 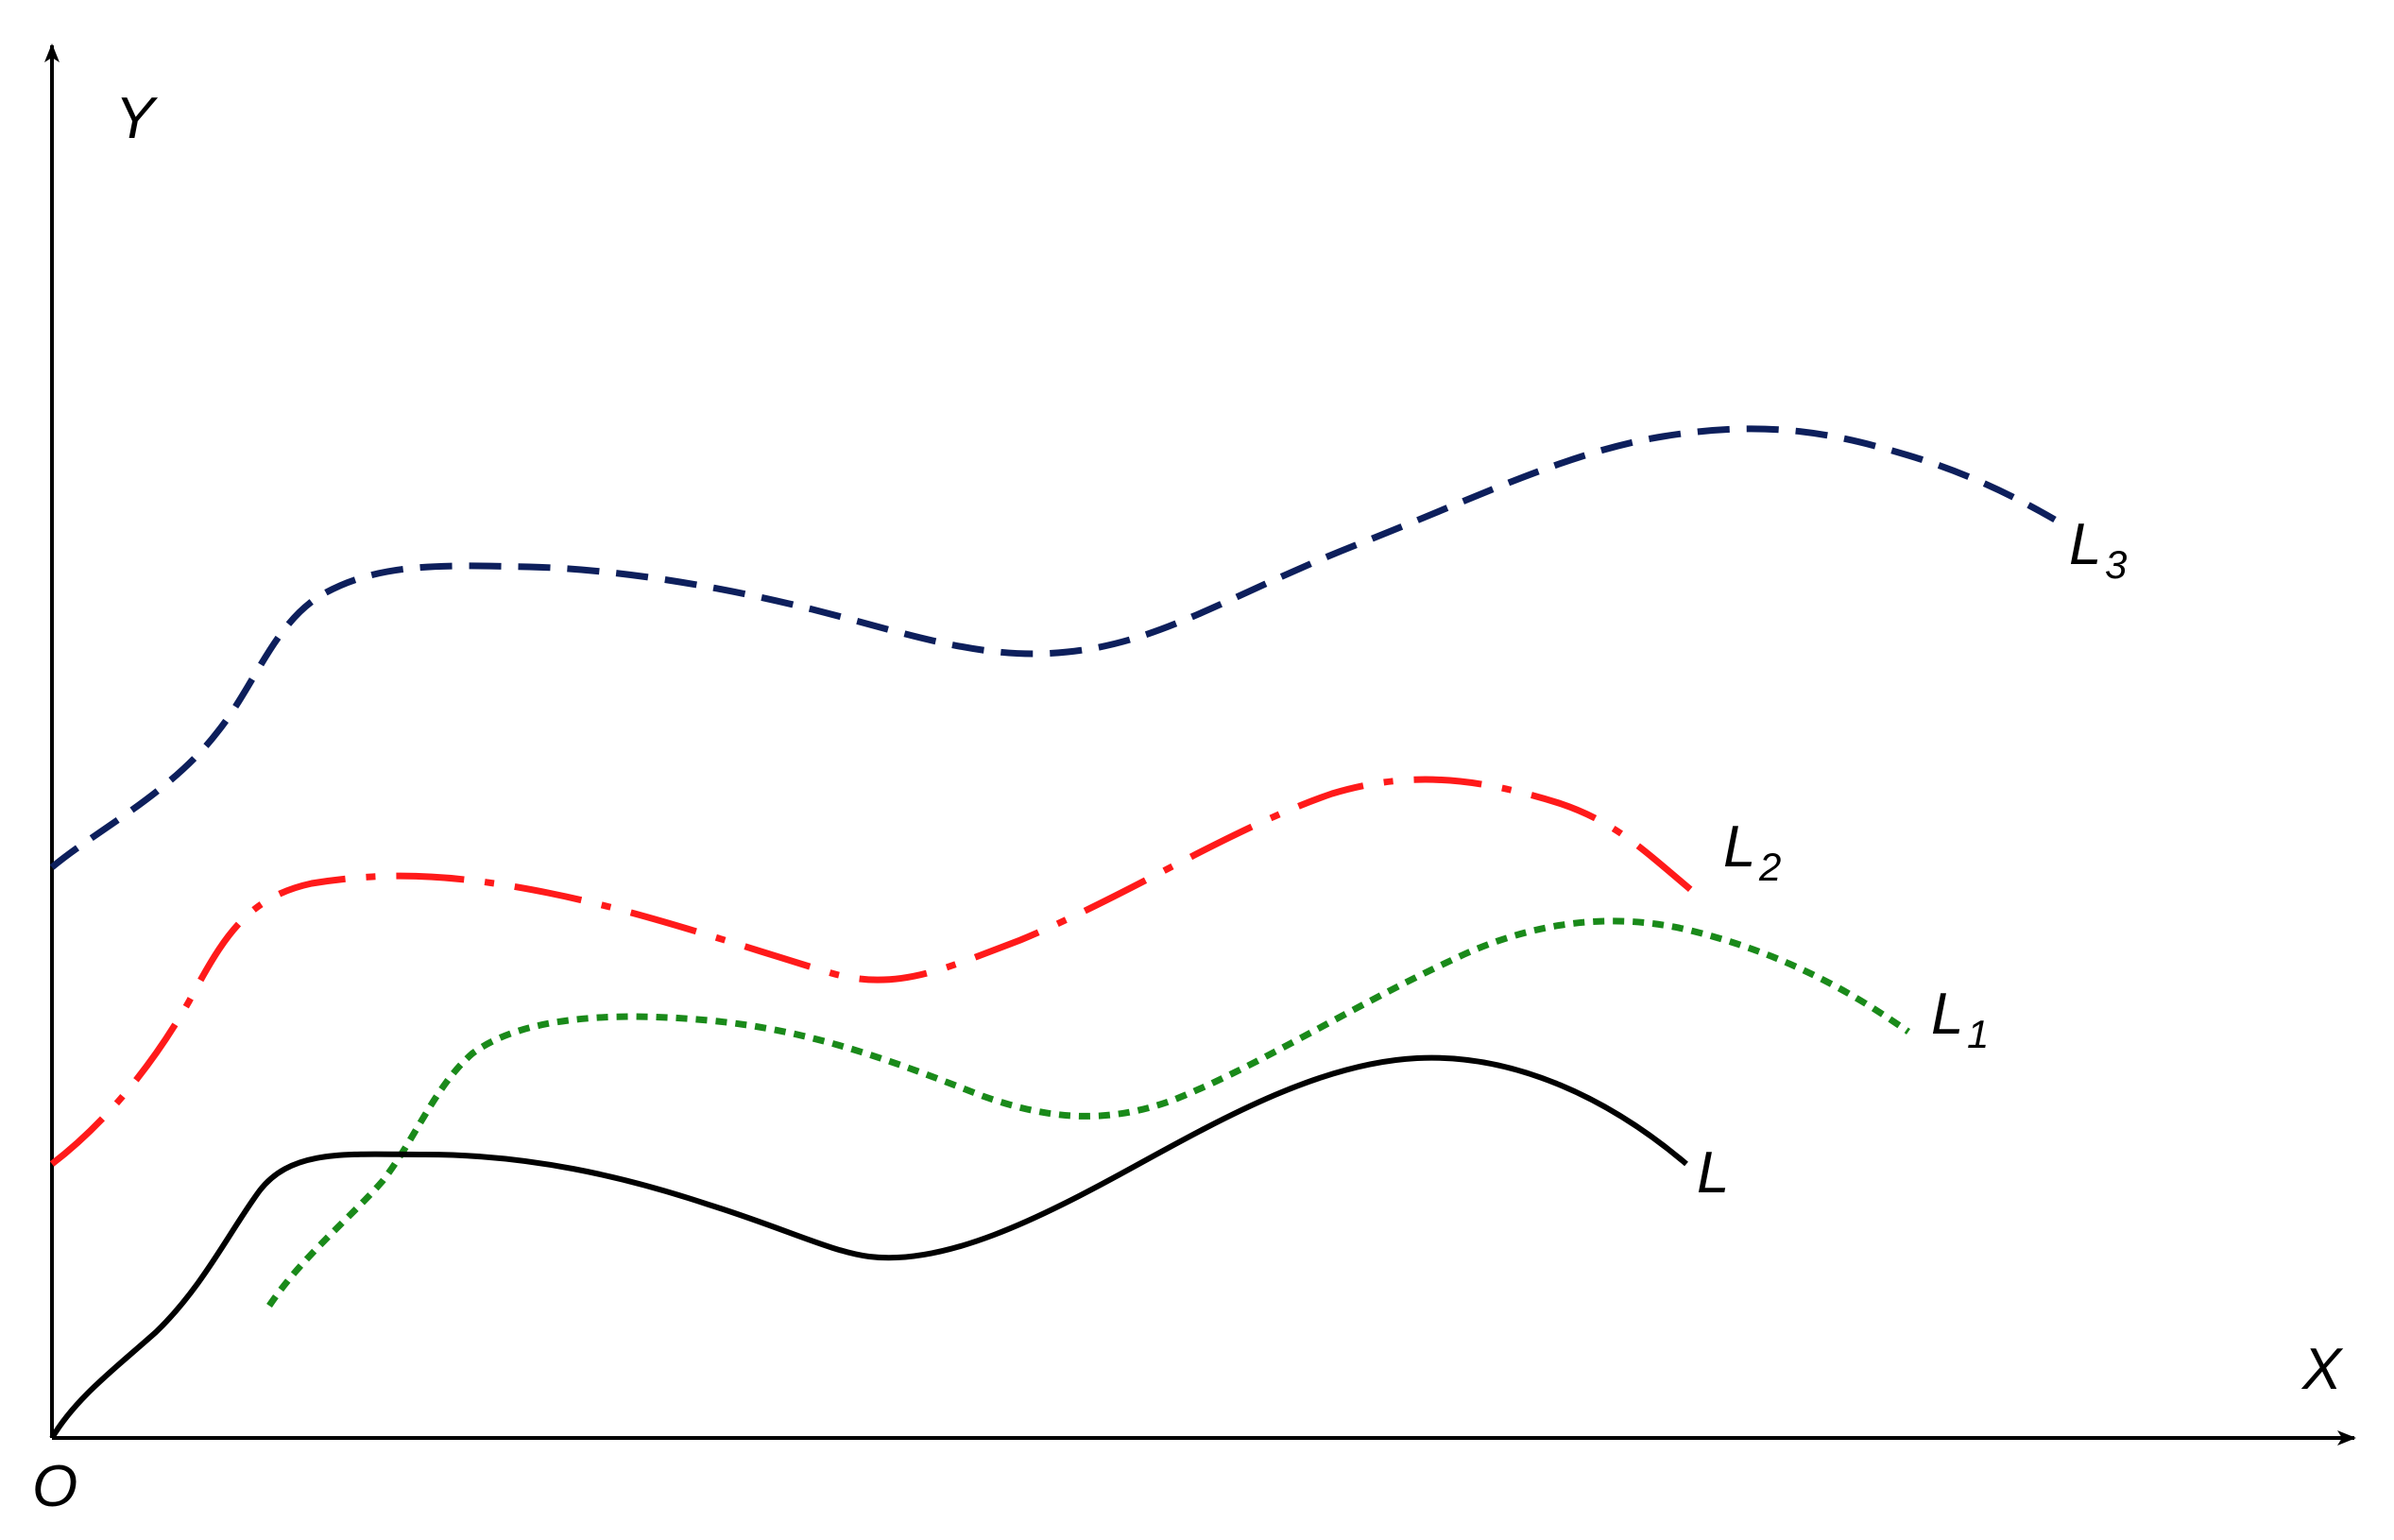 I want to click on curve-label-l3: L 3, so click(x=2098, y=549).